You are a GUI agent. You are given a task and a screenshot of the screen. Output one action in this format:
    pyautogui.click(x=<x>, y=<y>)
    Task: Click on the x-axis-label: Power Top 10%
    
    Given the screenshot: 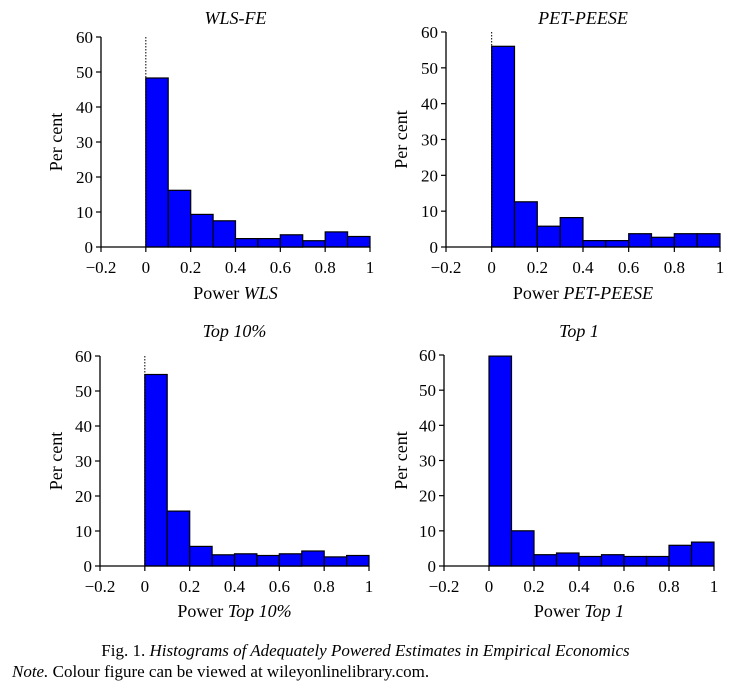 What is the action you would take?
    pyautogui.click(x=234, y=611)
    